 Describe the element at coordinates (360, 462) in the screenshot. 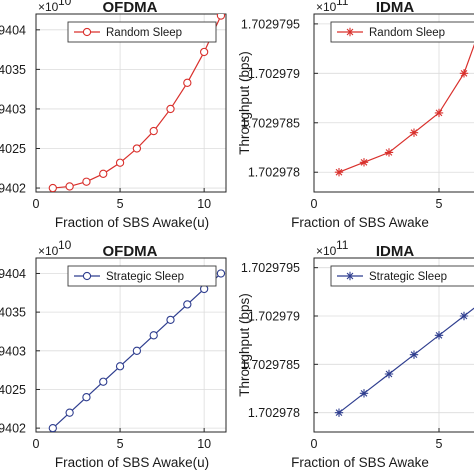

I see `x-axis-label: Fraction of SBS Awake` at that location.